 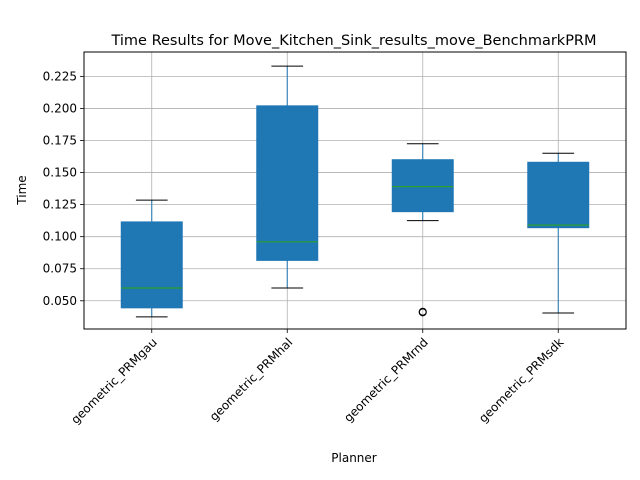 What do you see at coordinates (60, 237) in the screenshot?
I see `y-tick-label: 0.100` at bounding box center [60, 237].